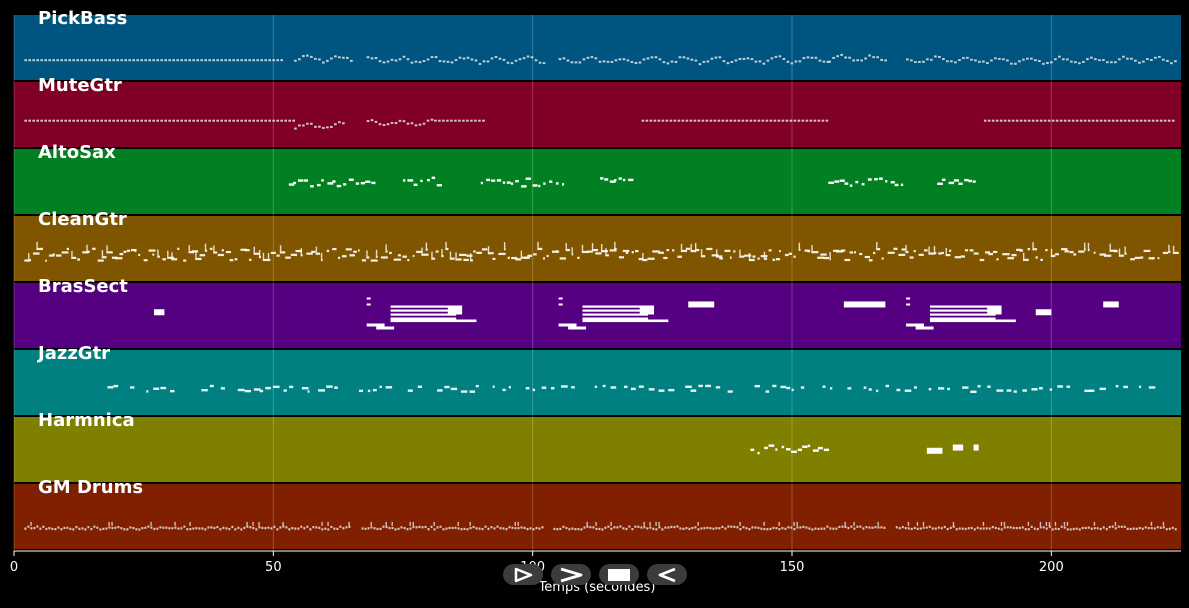  I want to click on track-band-cleangtr, so click(597, 248).